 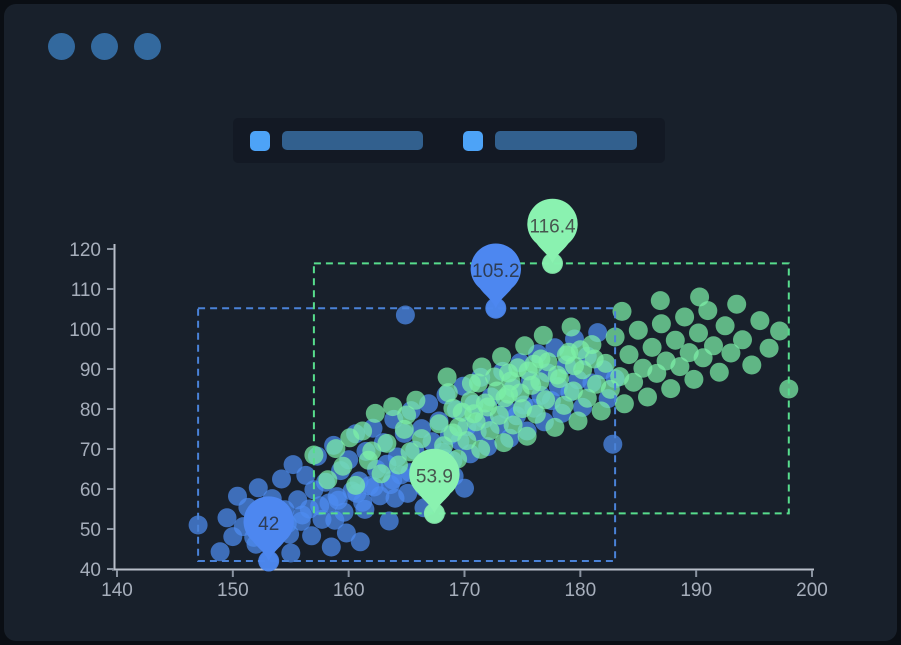 I want to click on series-green-max-pin: 116.4, so click(x=552, y=236).